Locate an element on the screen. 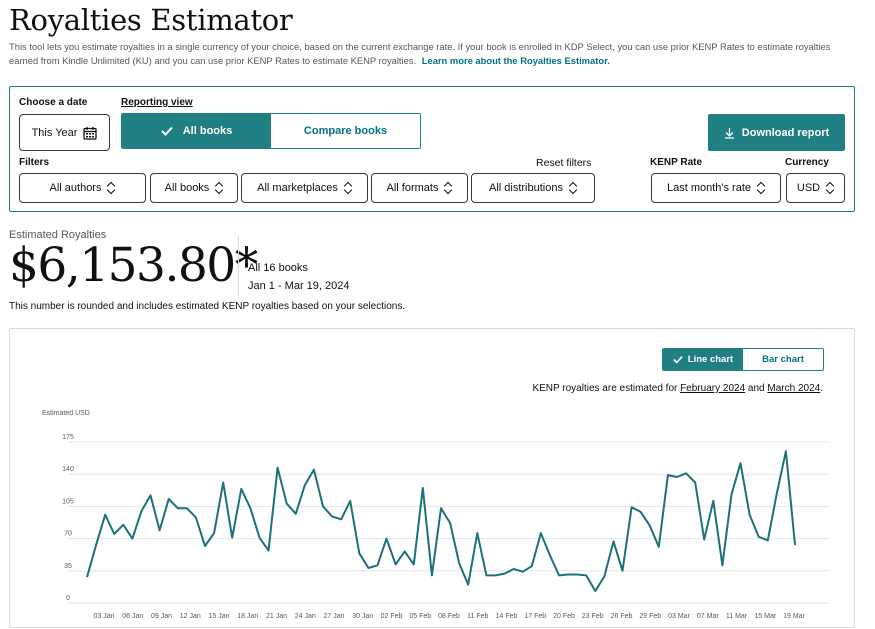 This screenshot has height=629, width=875. y-tick-label: 35 is located at coordinates (68, 566).